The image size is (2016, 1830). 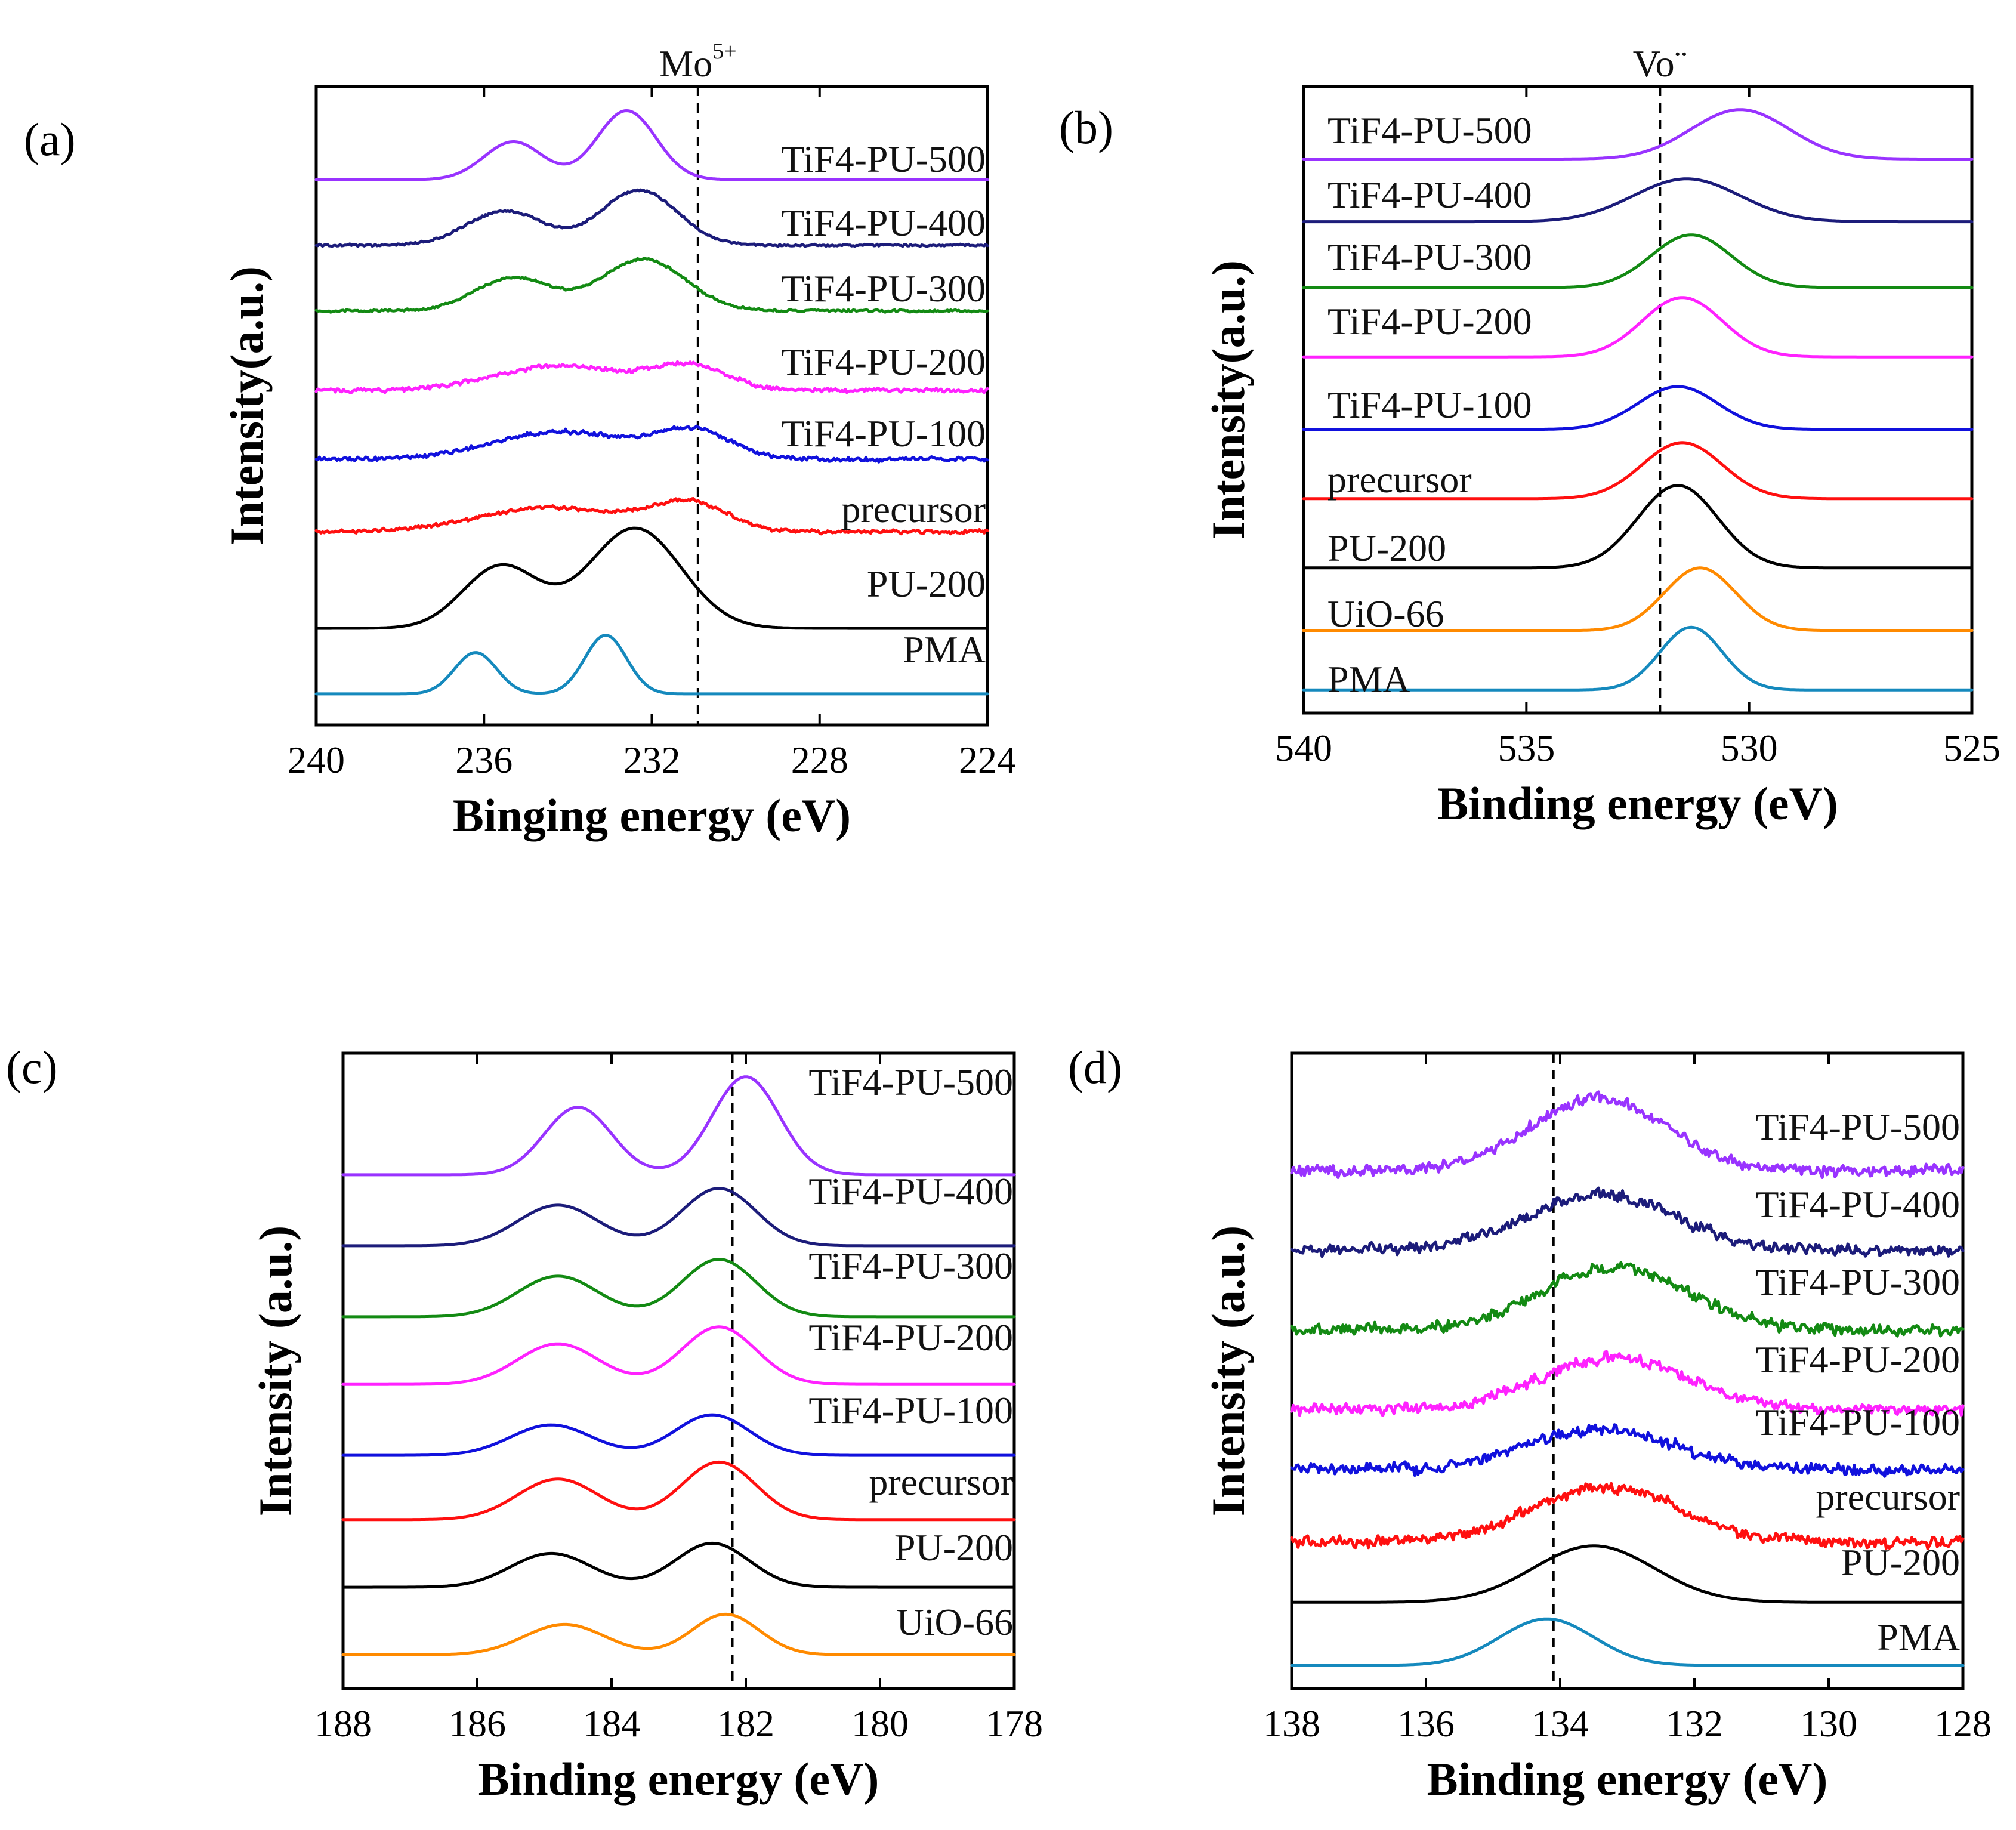 I want to click on x-tick-label: 132, so click(x=1694, y=1724).